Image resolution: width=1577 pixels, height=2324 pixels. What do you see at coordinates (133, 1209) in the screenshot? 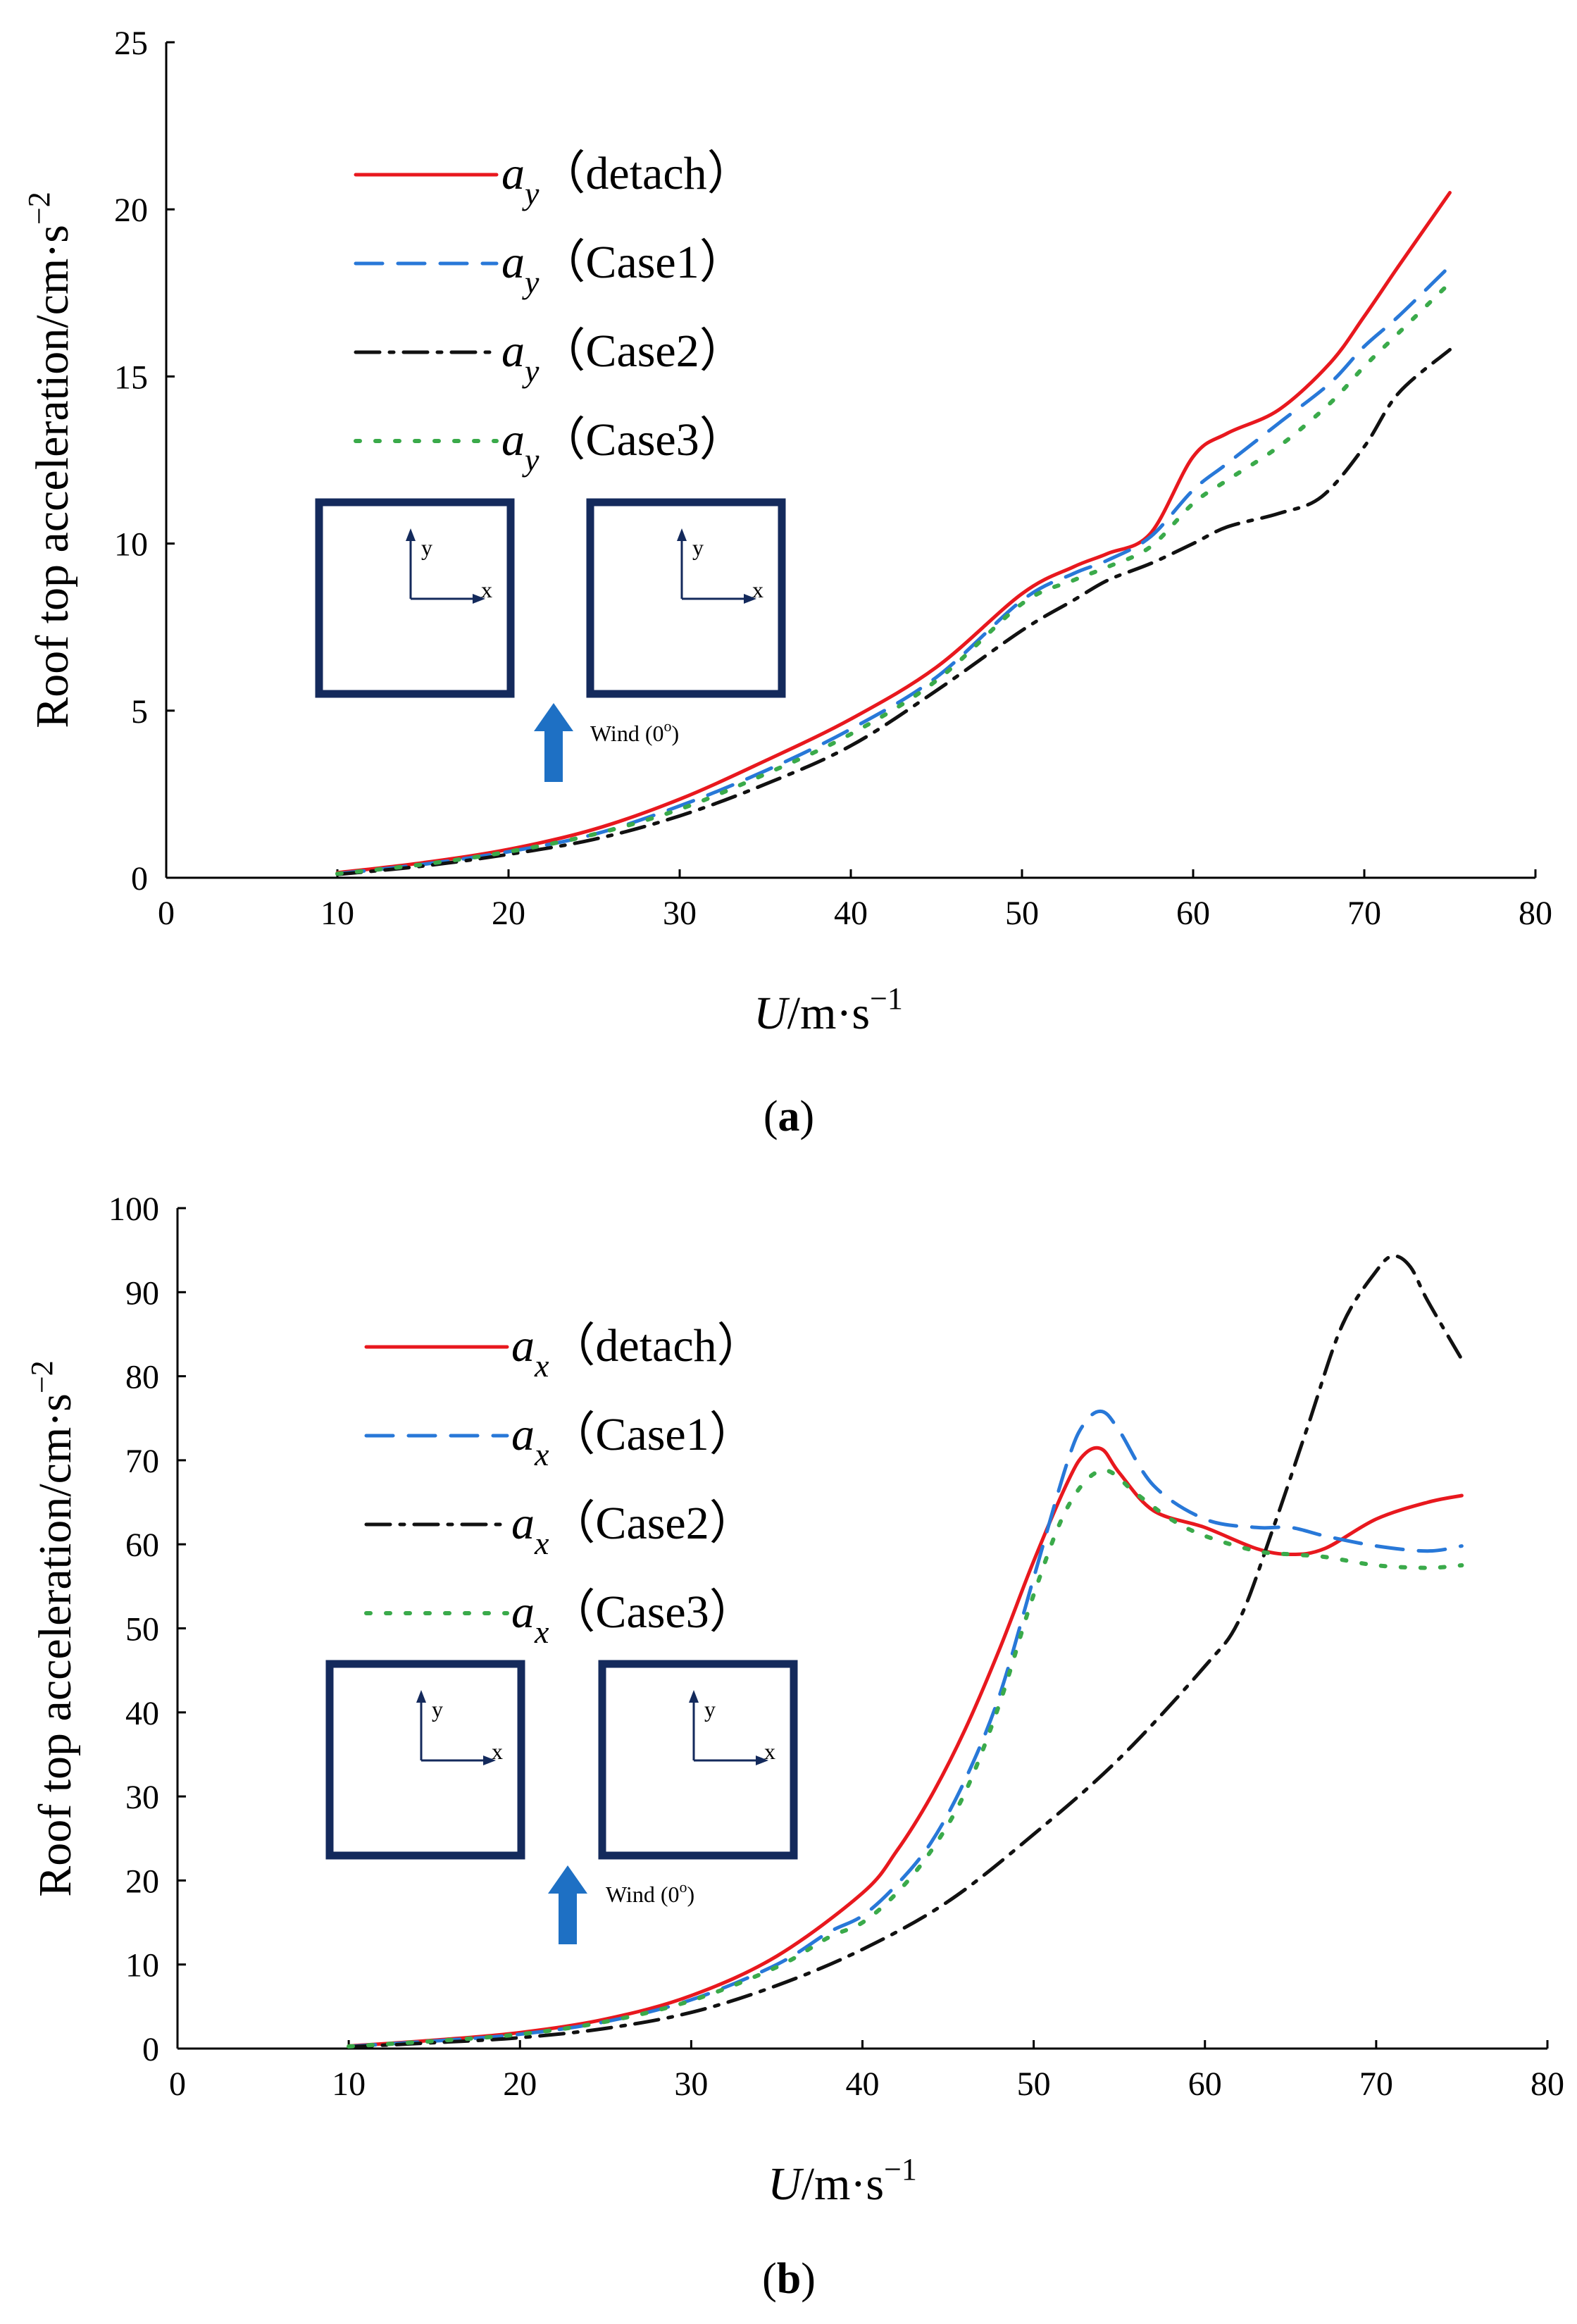
I see `y-tick-label: 100` at bounding box center [133, 1209].